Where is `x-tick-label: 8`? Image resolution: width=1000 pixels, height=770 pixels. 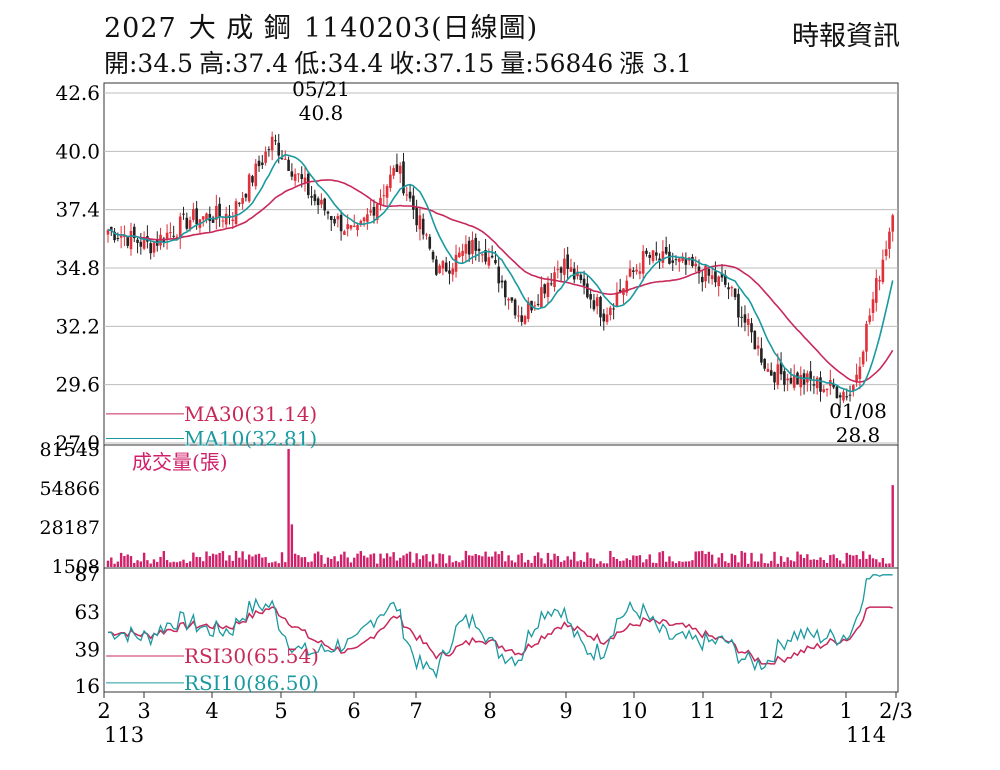 x-tick-label: 8 is located at coordinates (489, 711).